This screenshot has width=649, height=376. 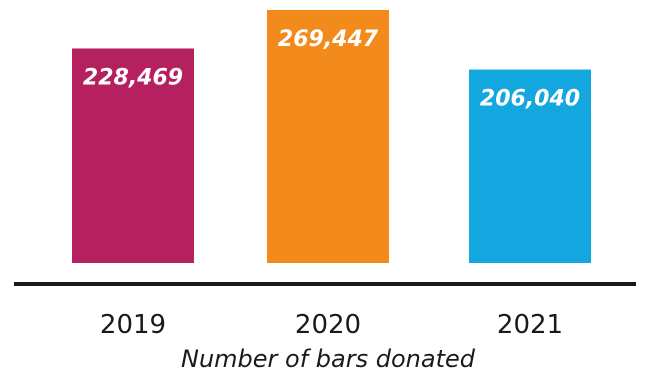 I want to click on bar-value-label-2021: 206,040, so click(x=530, y=99).